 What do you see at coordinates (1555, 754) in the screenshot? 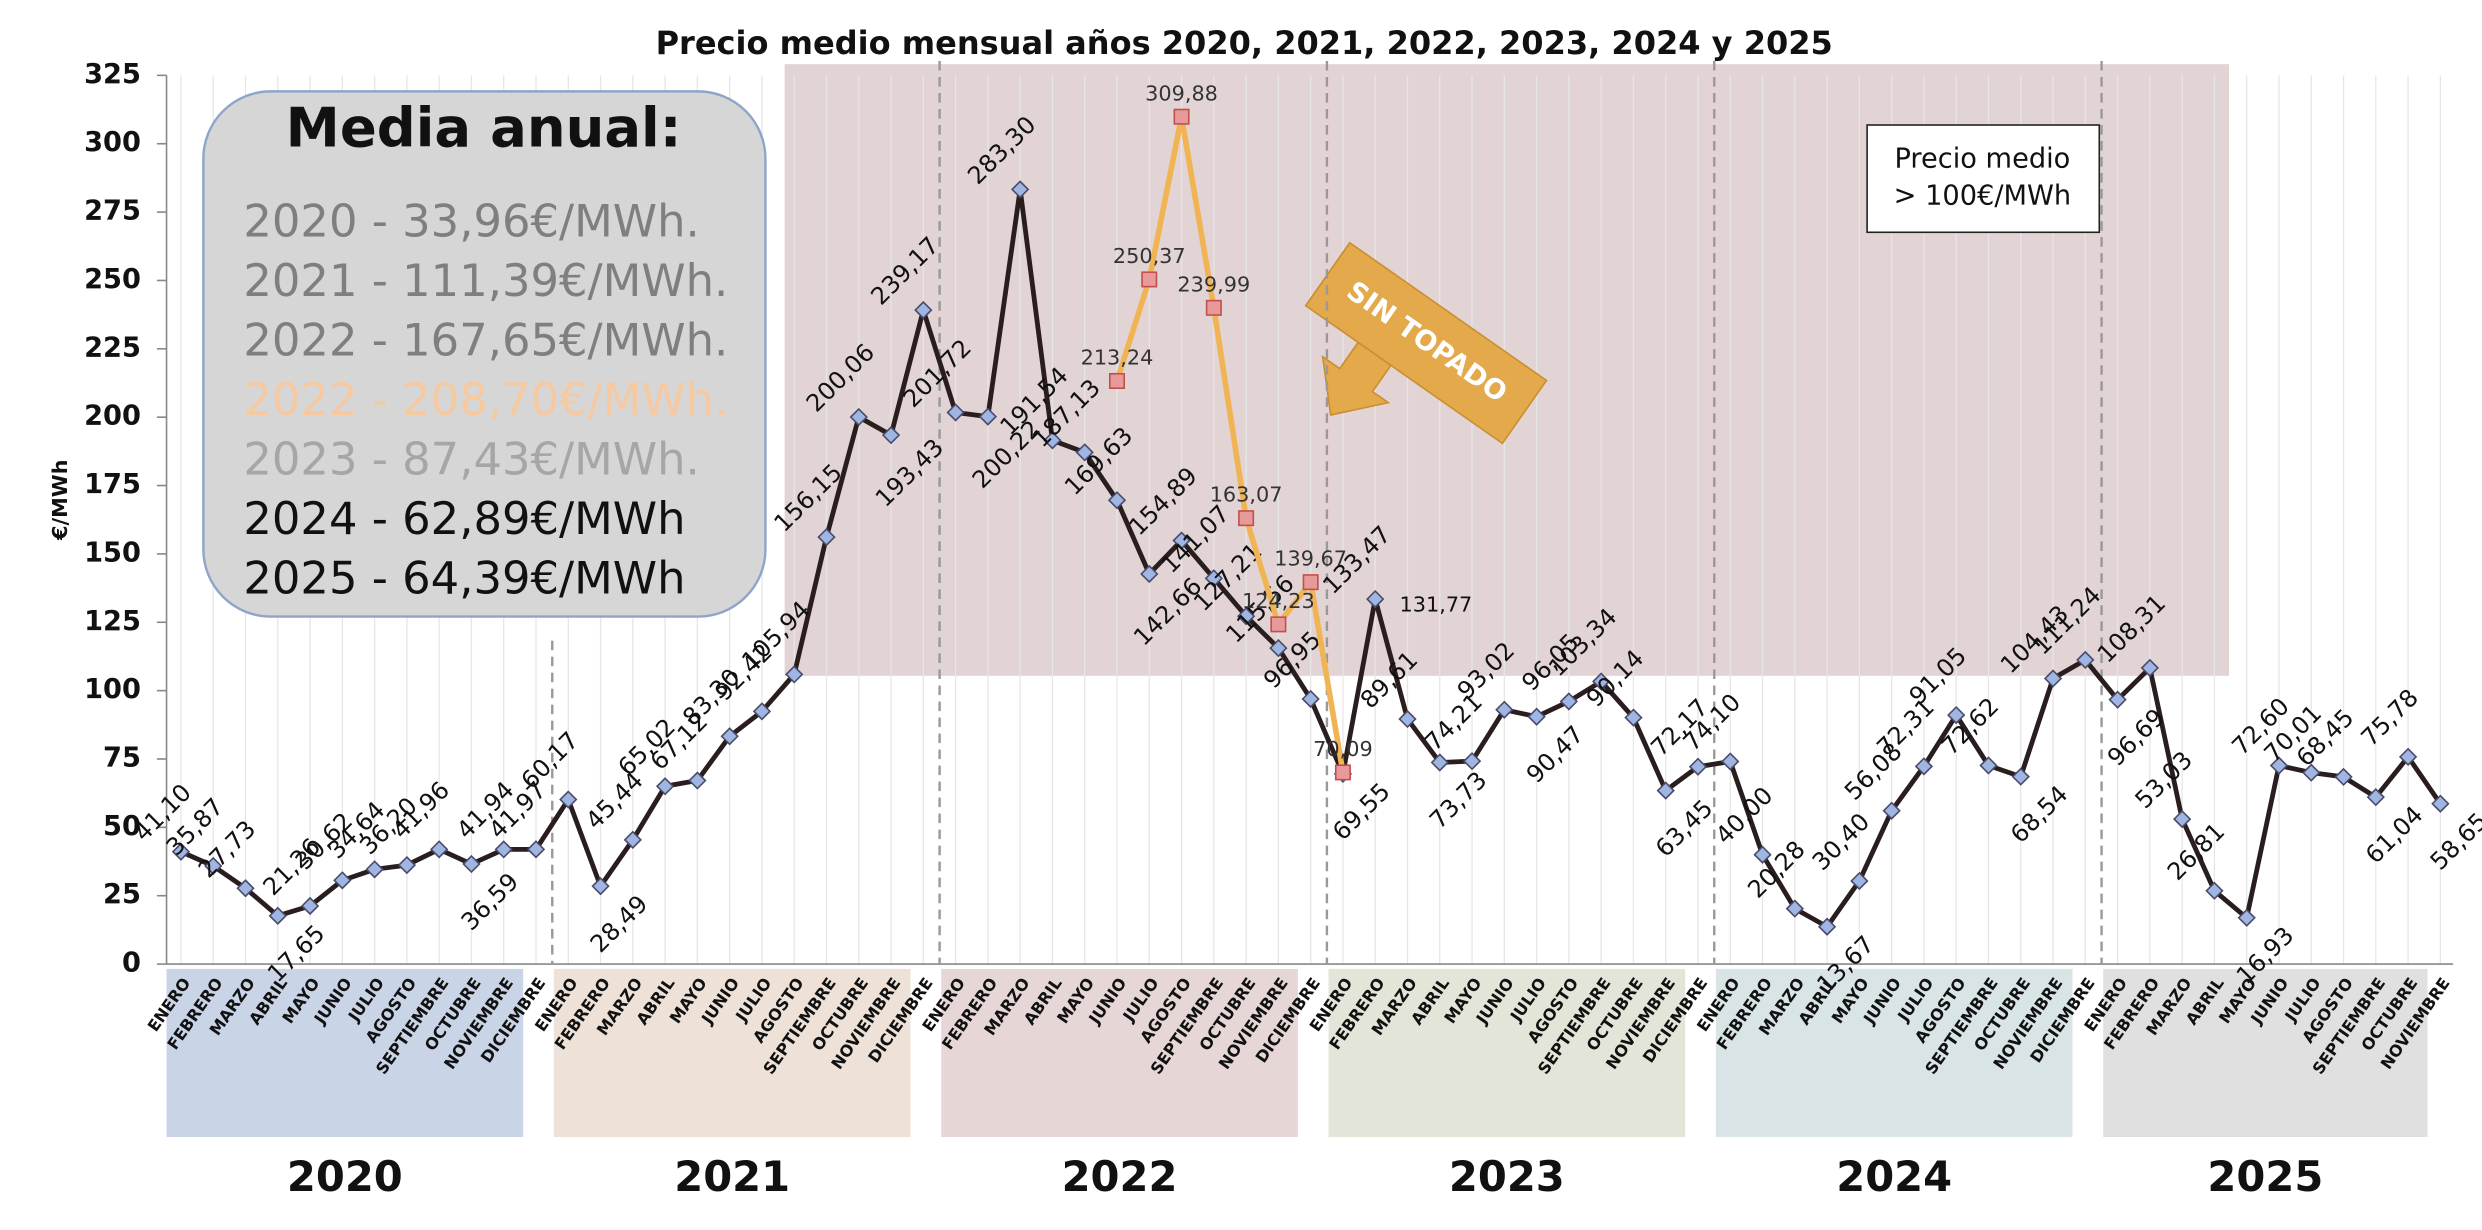
I see `data-label: 90,47` at bounding box center [1555, 754].